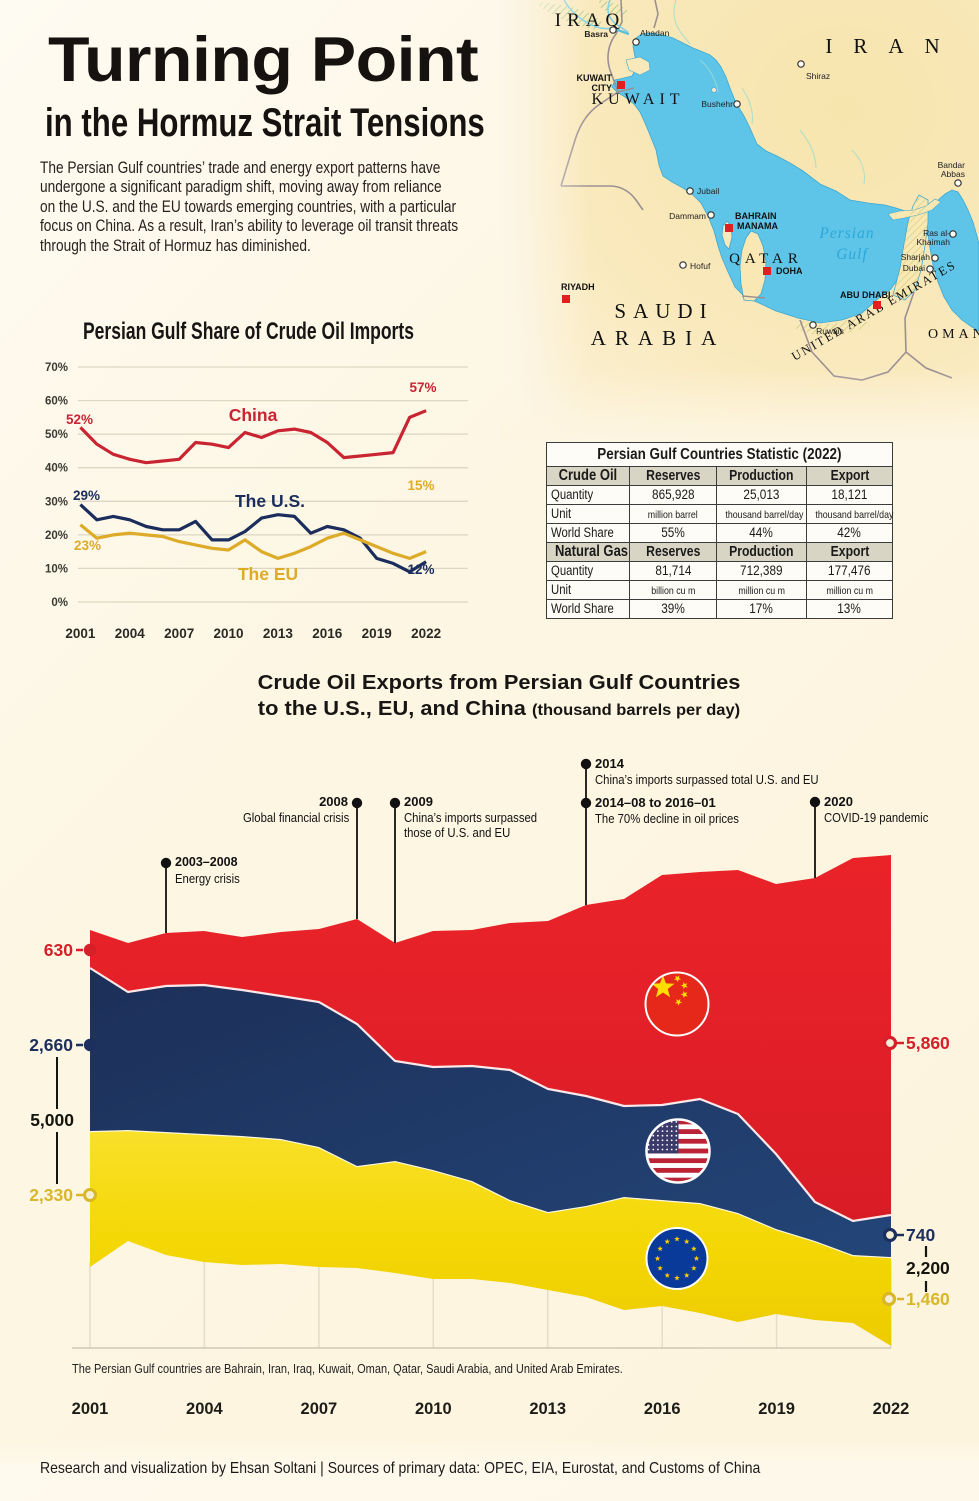 Image resolution: width=979 pixels, height=1501 pixels. What do you see at coordinates (936, 233) in the screenshot?
I see `svg-text: Ras al-` at bounding box center [936, 233].